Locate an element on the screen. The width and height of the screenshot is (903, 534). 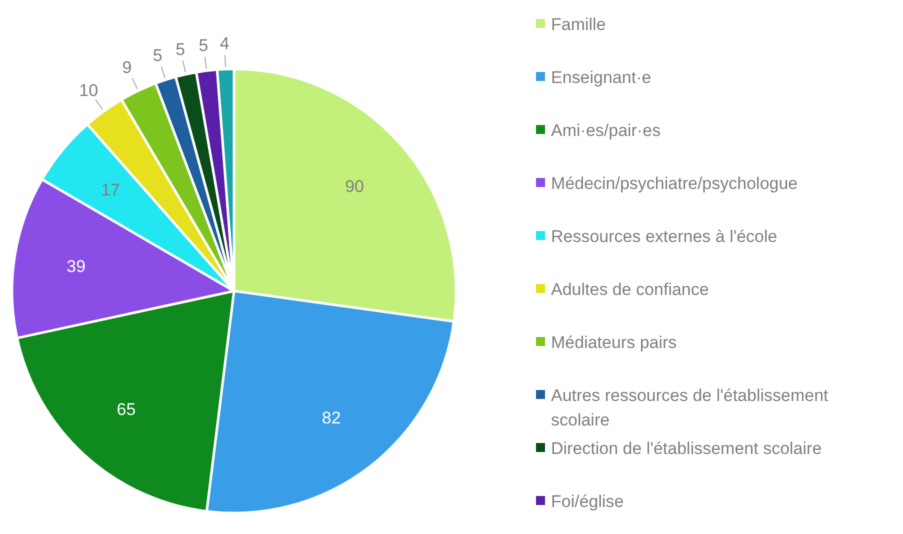
data-label: 90 is located at coordinates (354, 186).